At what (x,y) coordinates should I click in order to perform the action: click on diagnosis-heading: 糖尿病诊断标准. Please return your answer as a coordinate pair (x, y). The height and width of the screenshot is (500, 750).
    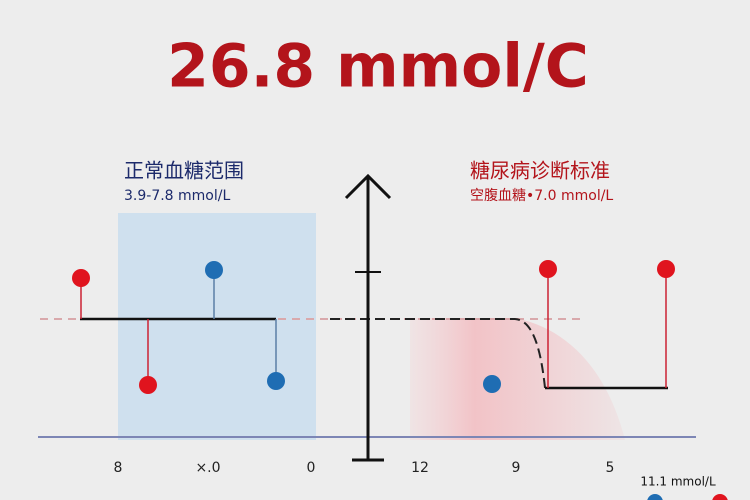
    Looking at the image, I should click on (540, 171).